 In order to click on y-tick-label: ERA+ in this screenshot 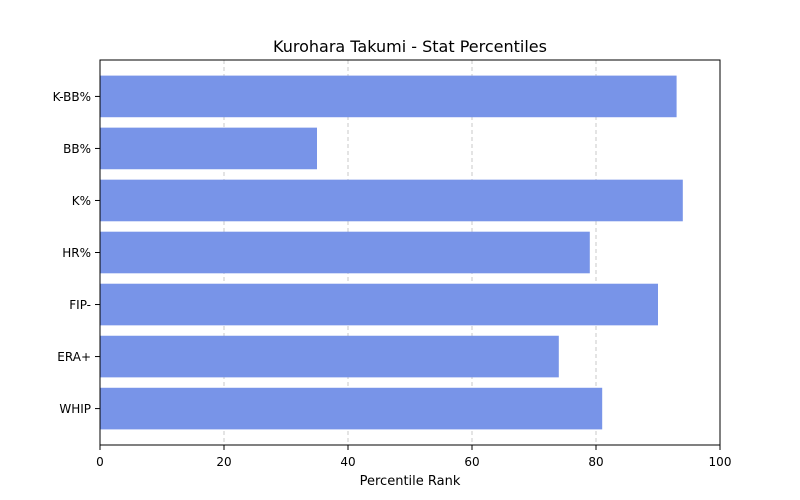, I will do `click(74, 357)`.